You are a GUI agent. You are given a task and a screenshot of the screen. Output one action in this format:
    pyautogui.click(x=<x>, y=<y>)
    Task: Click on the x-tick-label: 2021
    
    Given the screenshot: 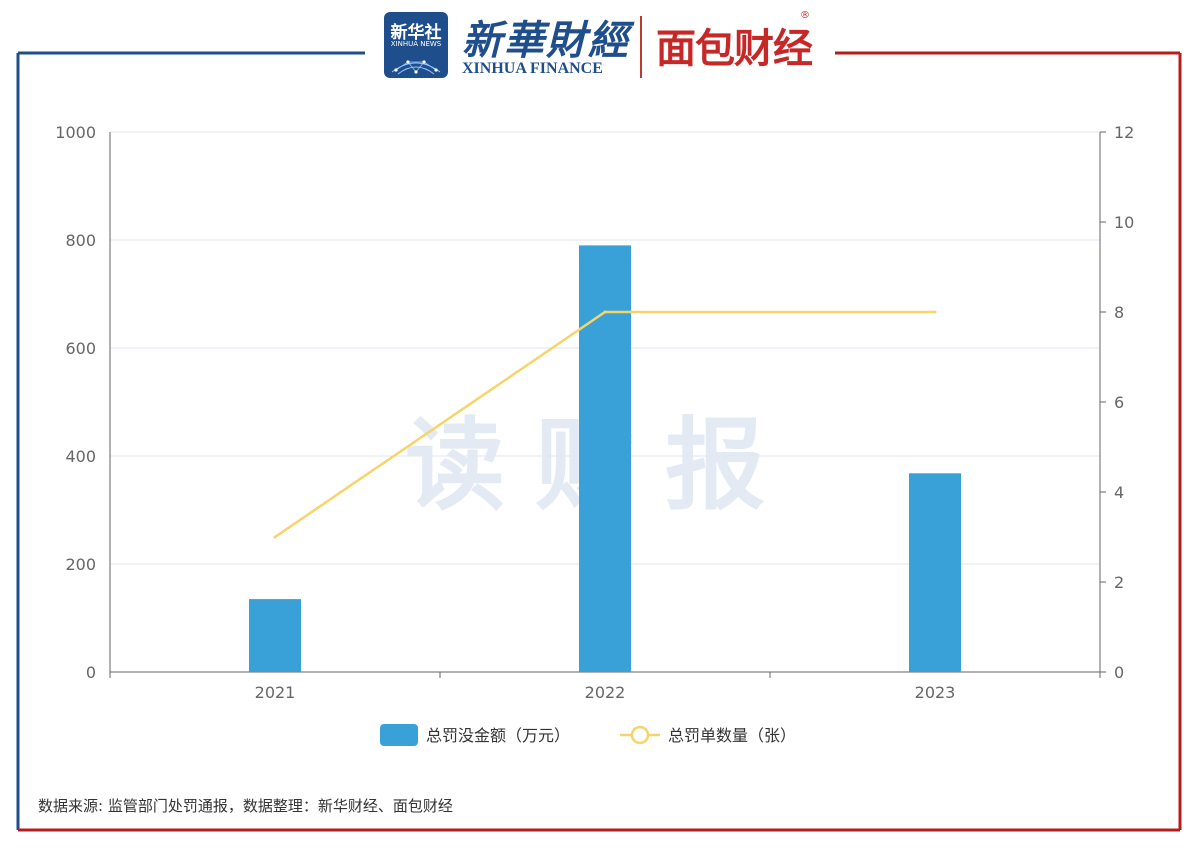 What is the action you would take?
    pyautogui.click(x=275, y=692)
    